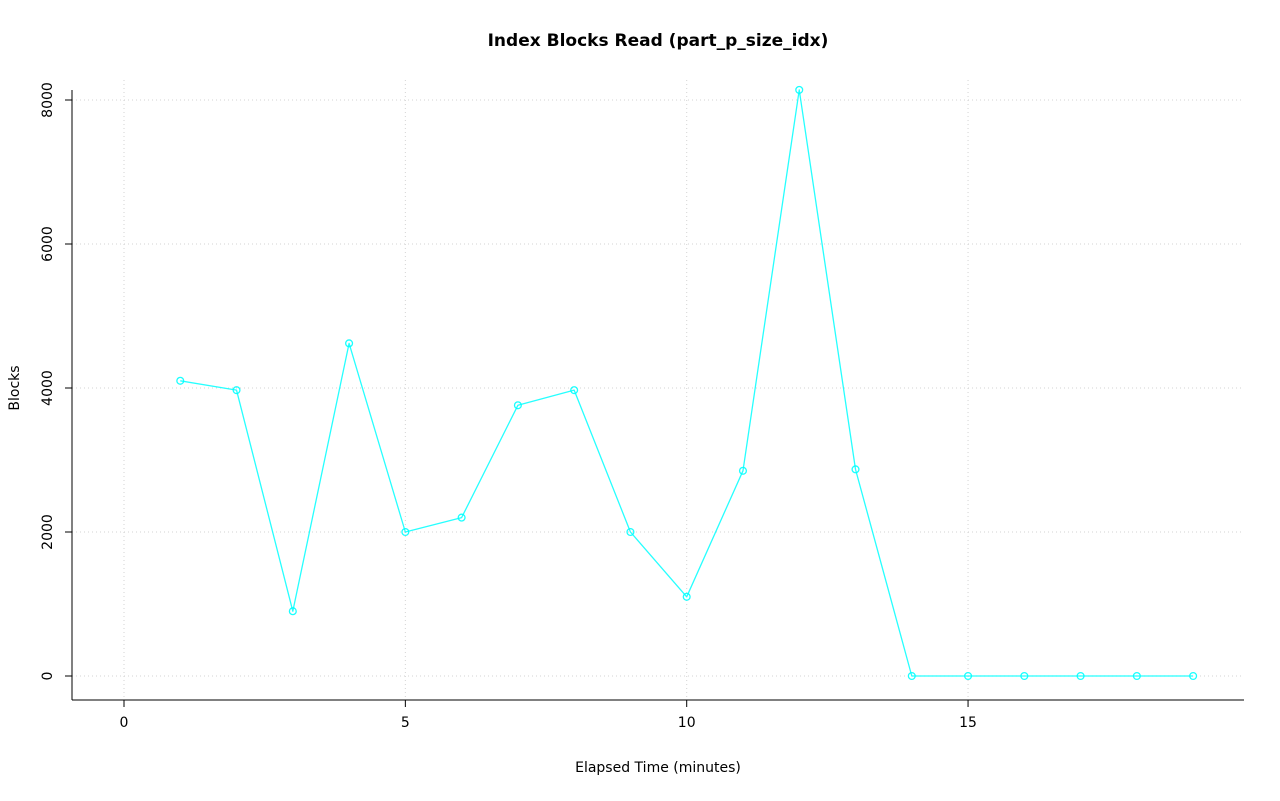  Describe the element at coordinates (124, 723) in the screenshot. I see `x-tick-label: 0` at that location.